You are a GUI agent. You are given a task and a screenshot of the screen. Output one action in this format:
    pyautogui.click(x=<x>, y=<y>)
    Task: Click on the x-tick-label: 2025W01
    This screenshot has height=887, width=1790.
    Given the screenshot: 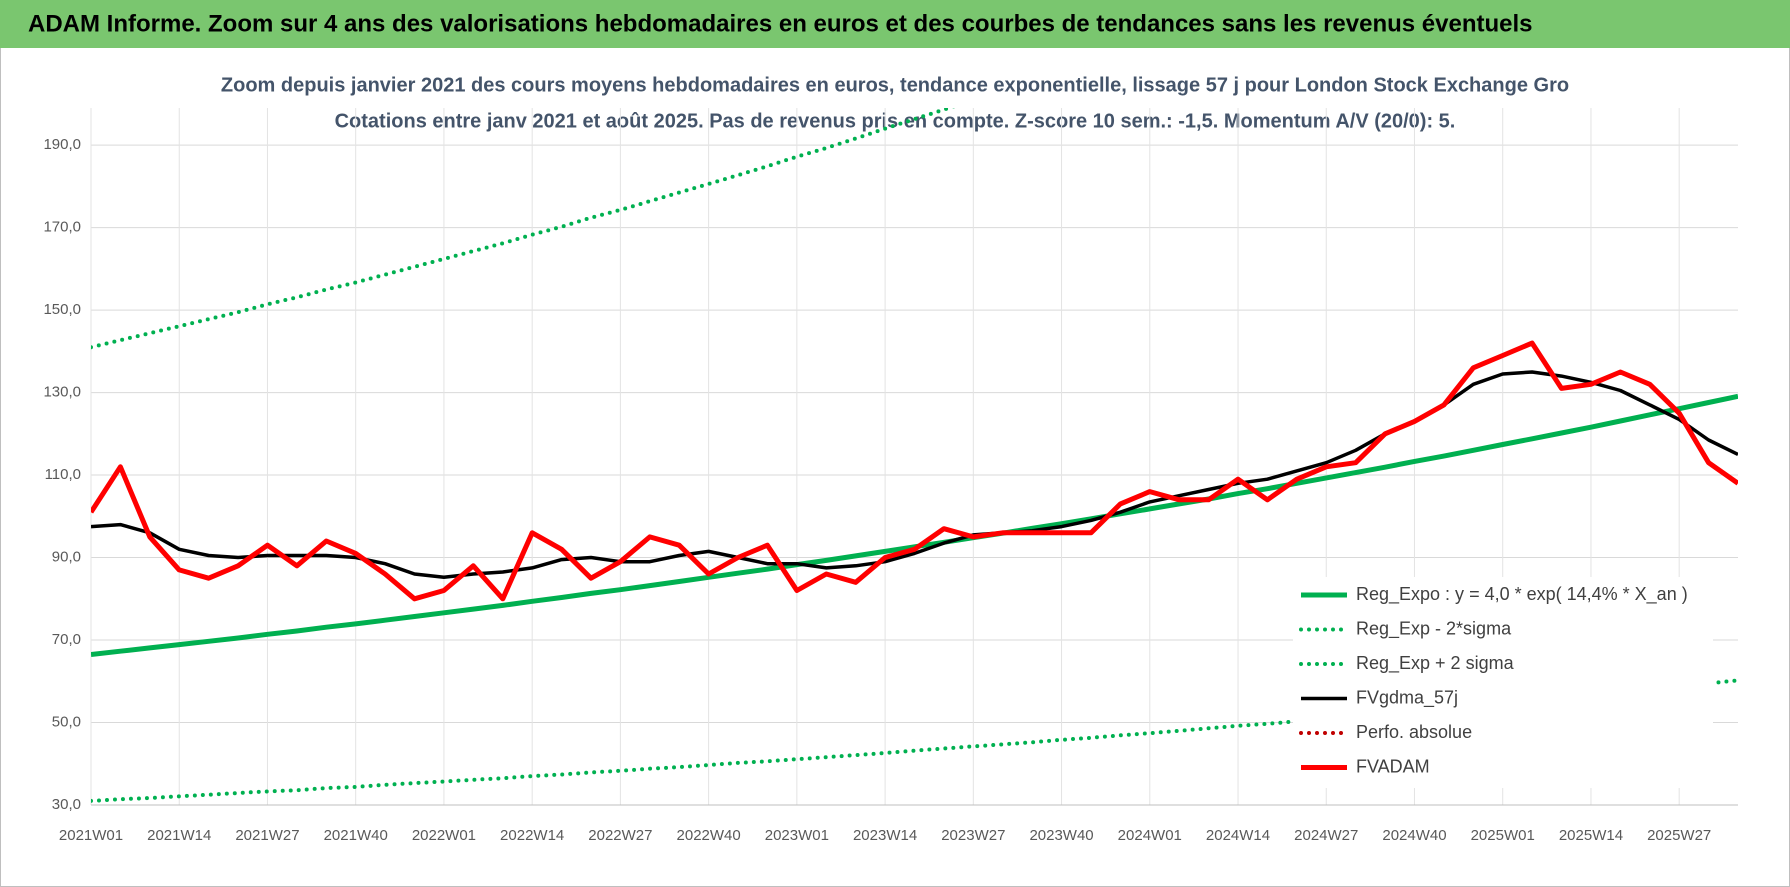 What is the action you would take?
    pyautogui.click(x=1503, y=835)
    